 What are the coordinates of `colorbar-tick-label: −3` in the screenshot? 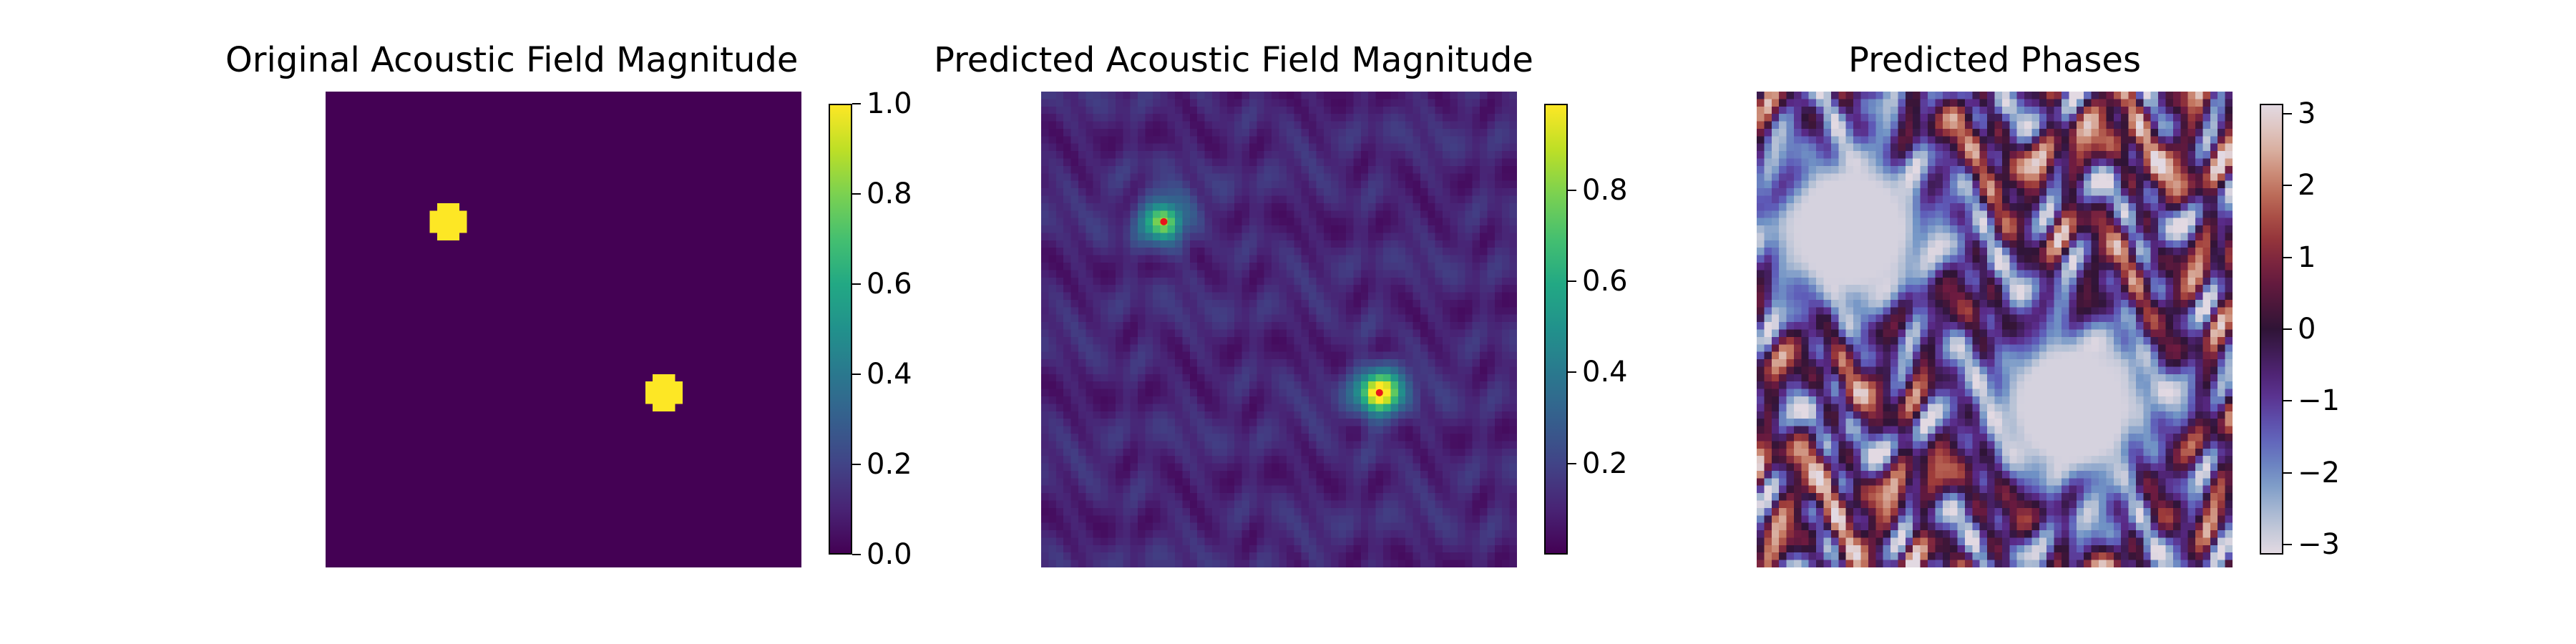 It's located at (2319, 544).